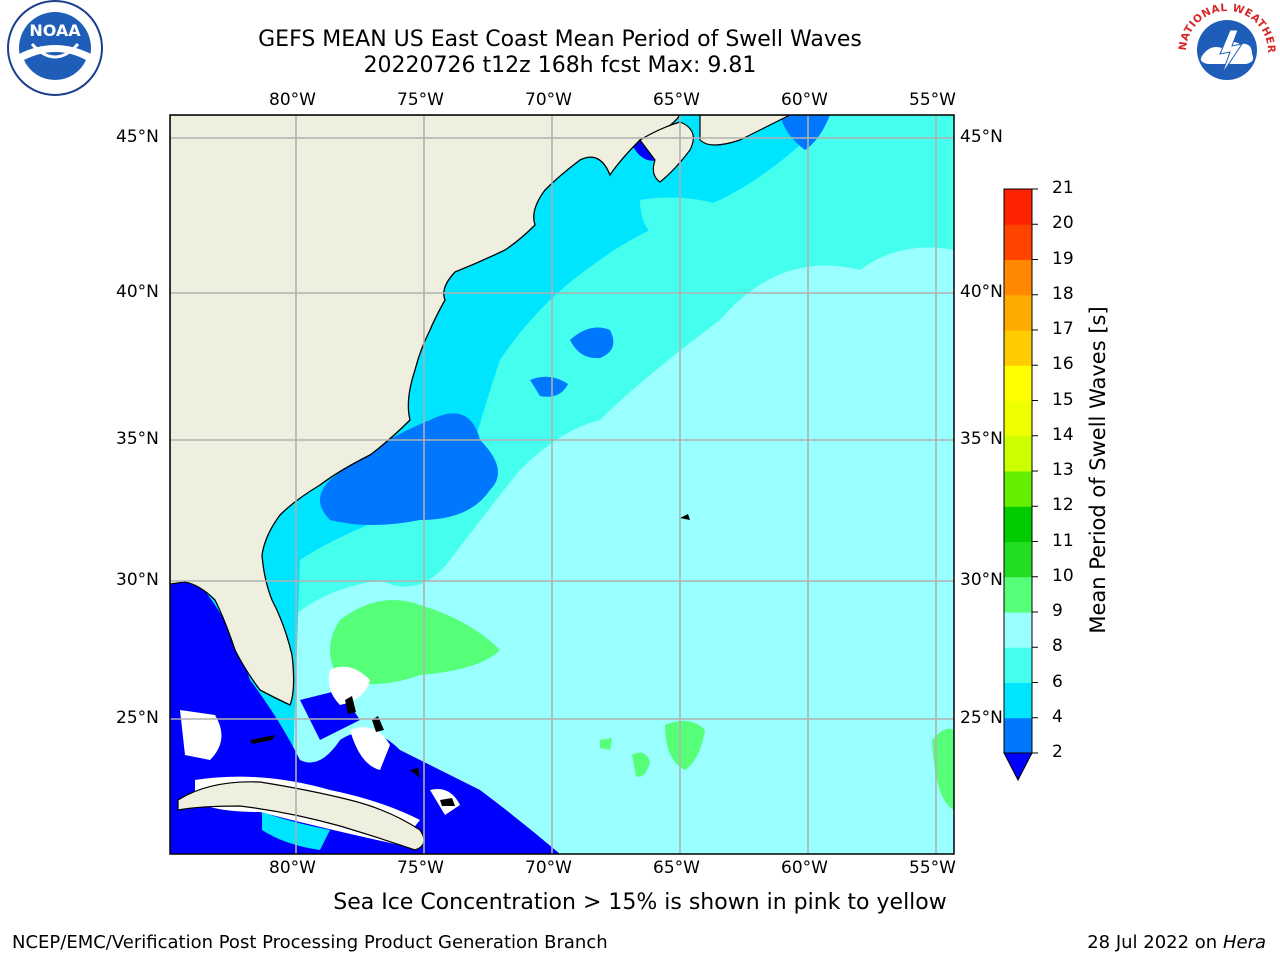 This screenshot has width=1280, height=960. What do you see at coordinates (1063, 293) in the screenshot?
I see `colorbar-tick-label: 18` at bounding box center [1063, 293].